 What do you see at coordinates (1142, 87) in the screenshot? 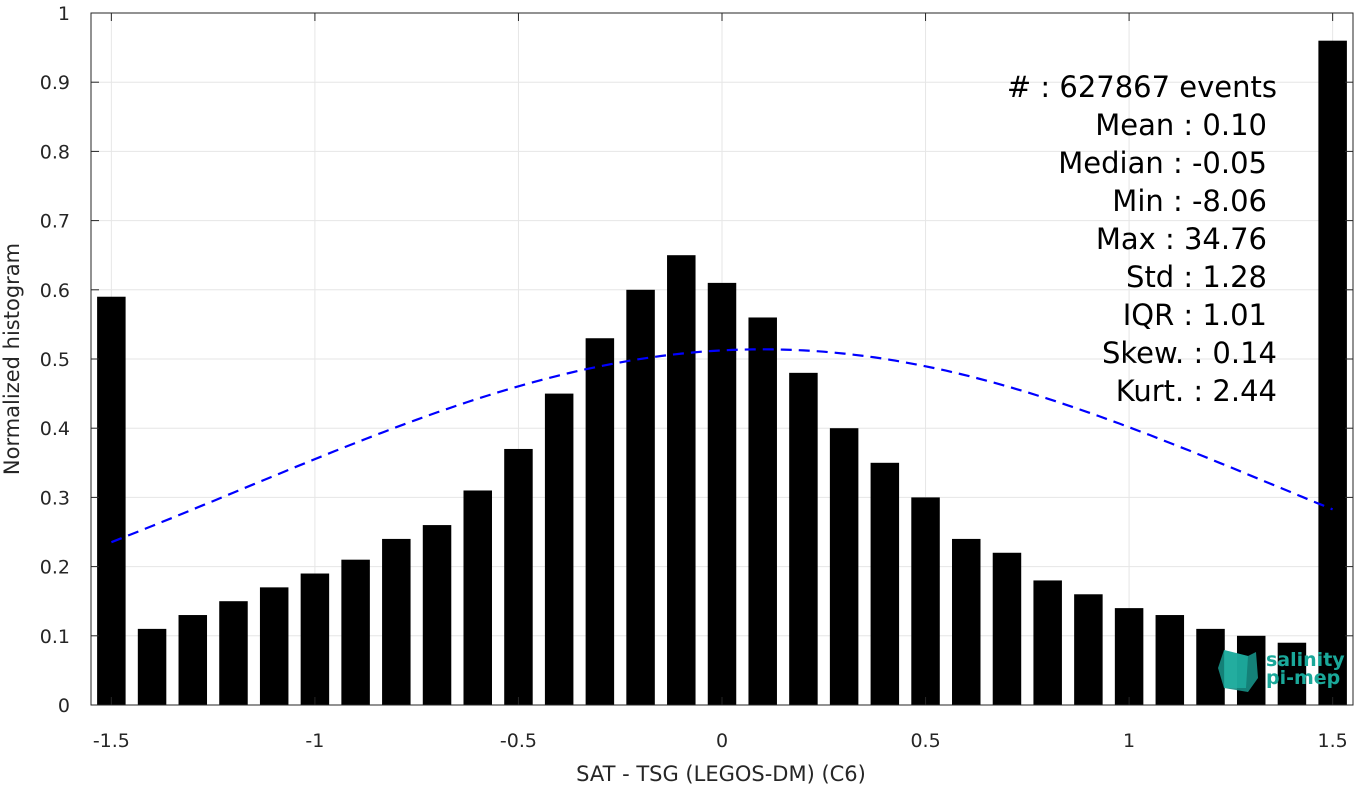
I see `stat-line: # : 627867 events` at bounding box center [1142, 87].